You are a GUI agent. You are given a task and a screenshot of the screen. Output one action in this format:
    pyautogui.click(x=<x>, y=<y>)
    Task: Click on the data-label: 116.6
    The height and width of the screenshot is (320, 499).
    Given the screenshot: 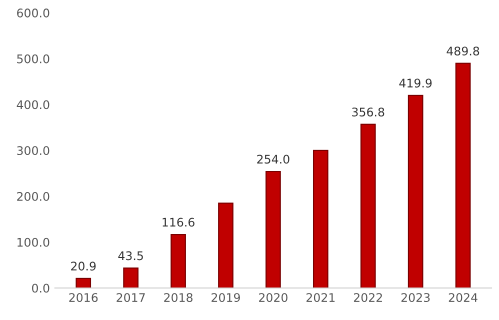 What is the action you would take?
    pyautogui.click(x=178, y=222)
    